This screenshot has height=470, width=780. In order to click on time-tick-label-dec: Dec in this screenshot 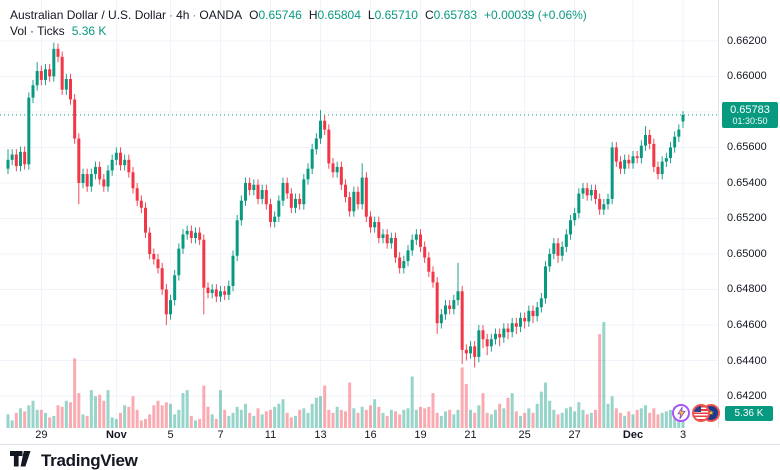, I will do `click(633, 435)`.